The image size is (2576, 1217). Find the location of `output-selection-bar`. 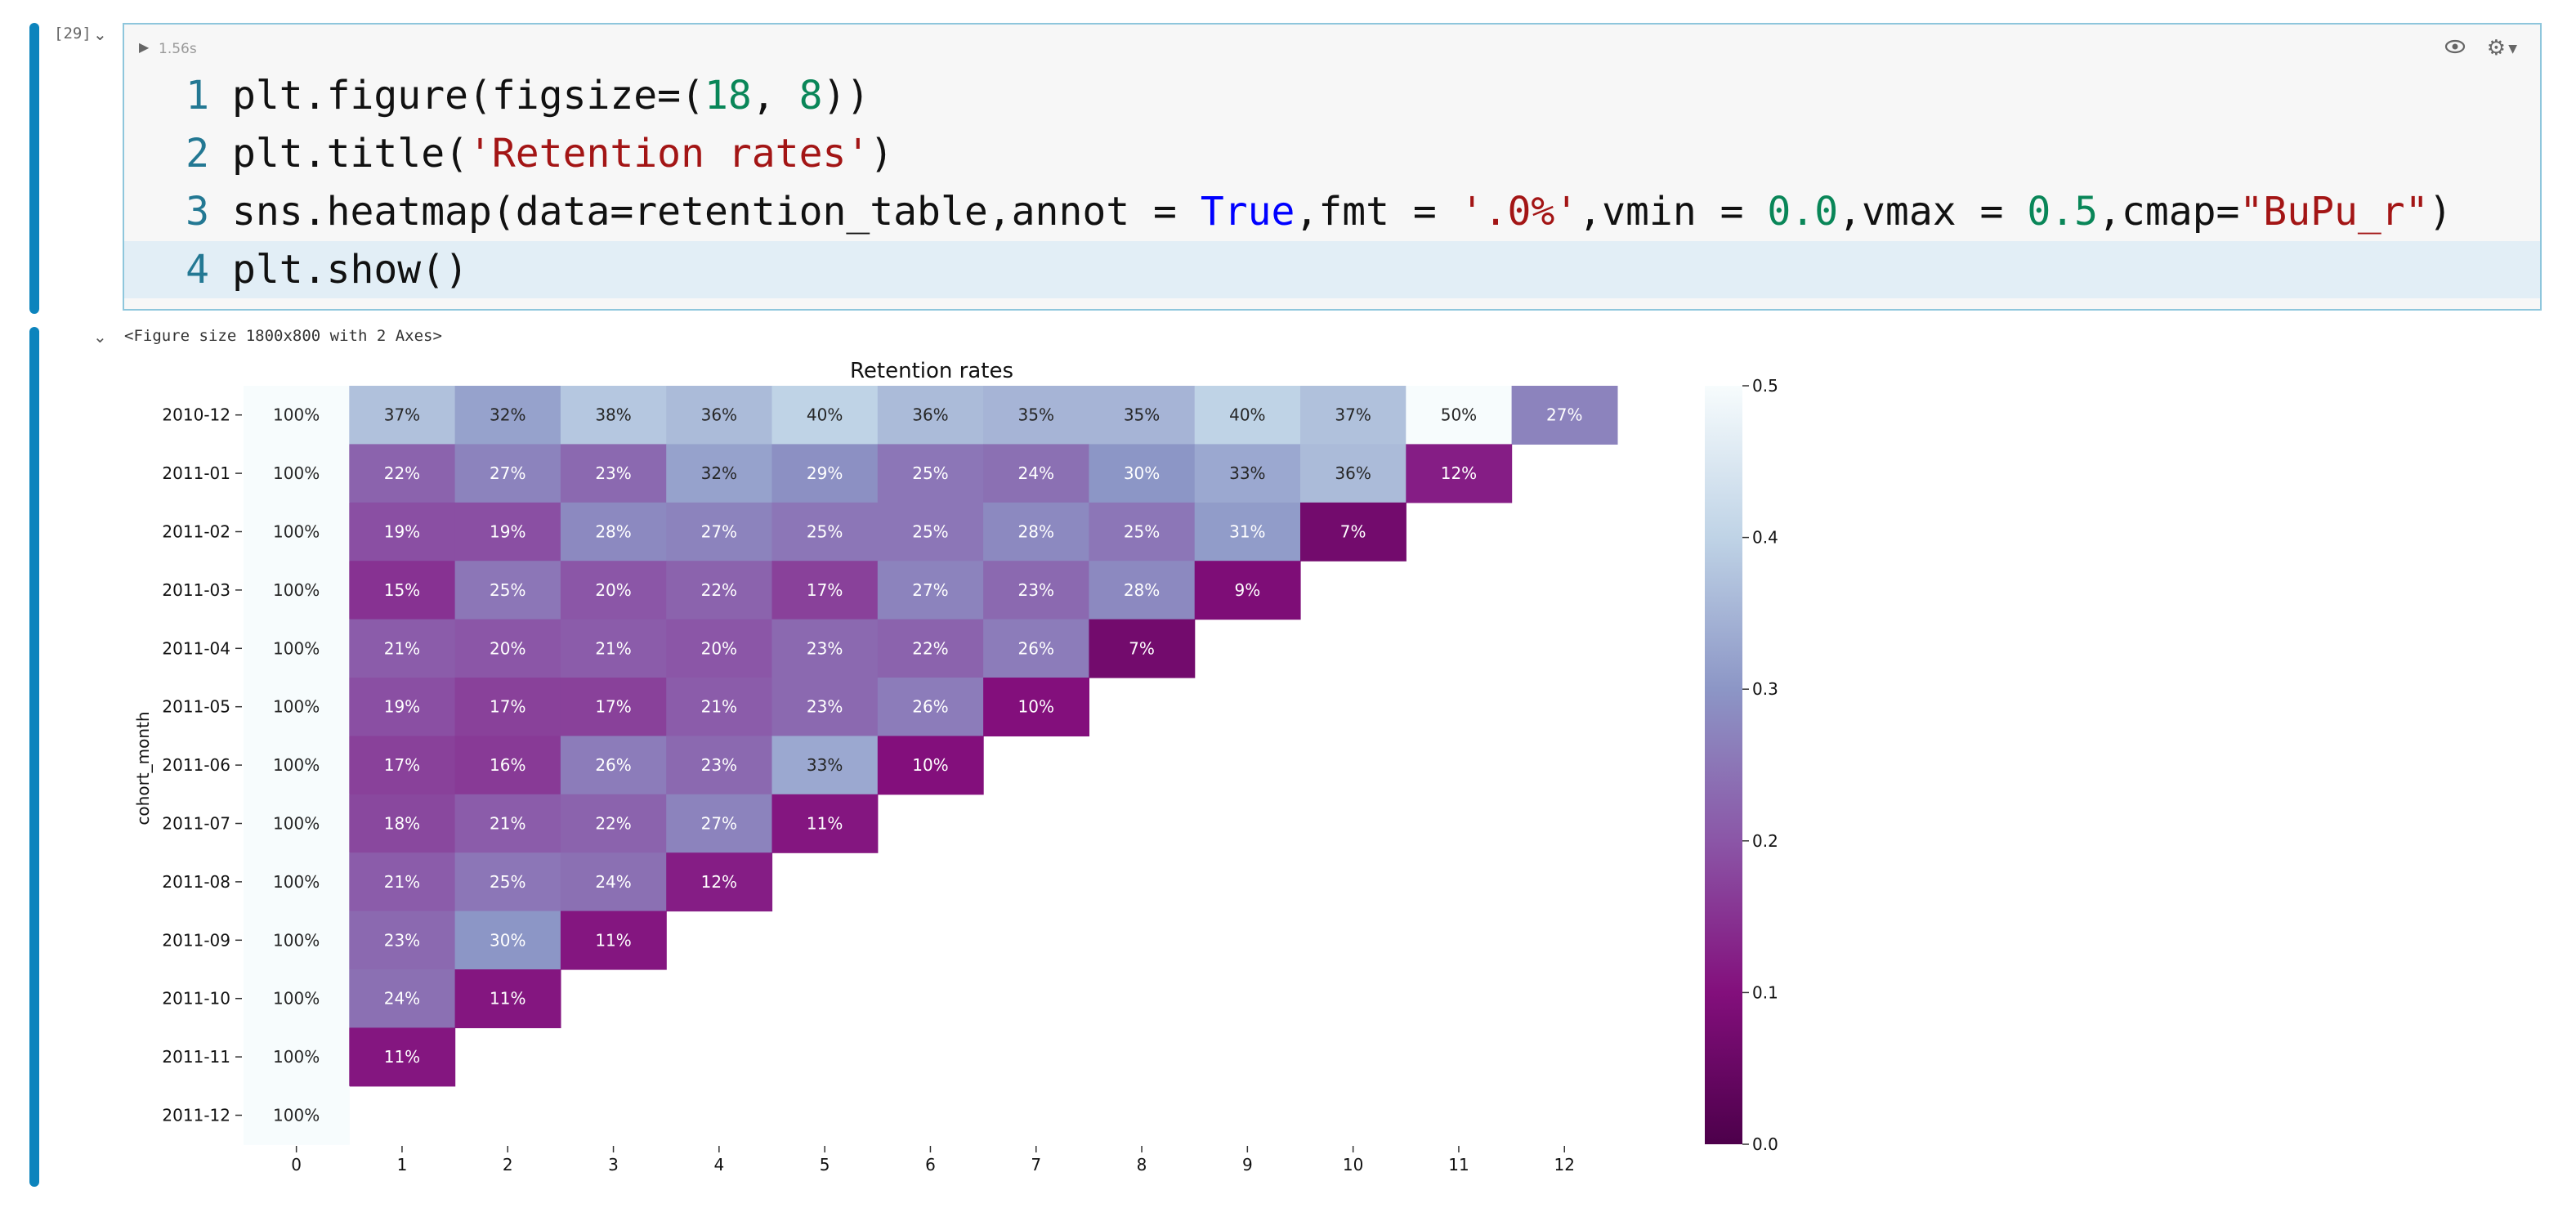

output-selection-bar is located at coordinates (34, 757).